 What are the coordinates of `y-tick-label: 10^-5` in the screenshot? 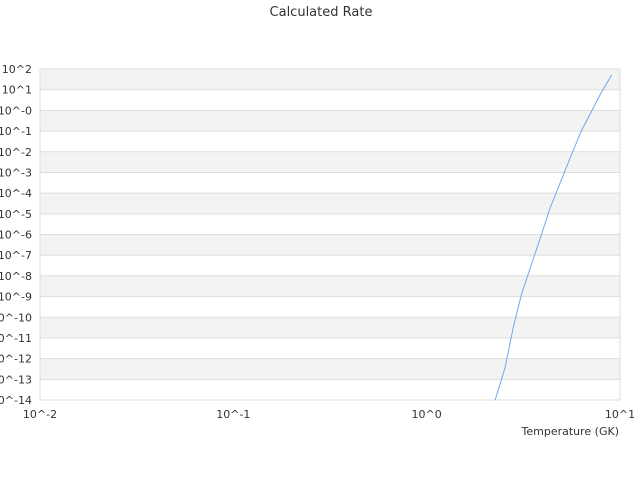 It's located at (16, 214).